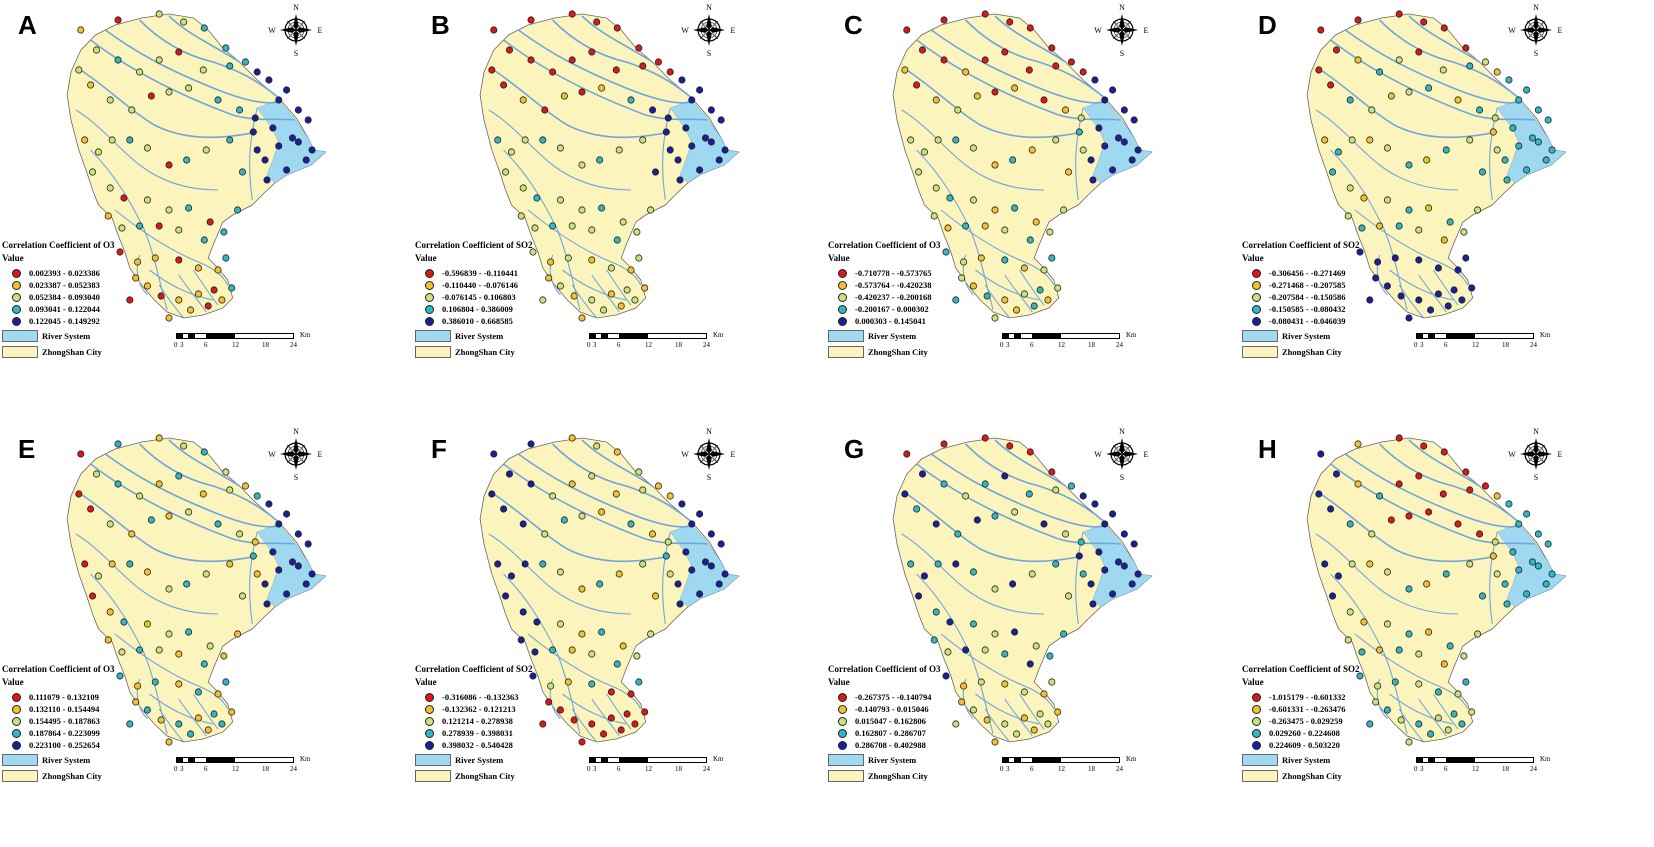  What do you see at coordinates (1535, 454) in the screenshot?
I see `north-arrow-compass-icon: N S W E` at bounding box center [1535, 454].